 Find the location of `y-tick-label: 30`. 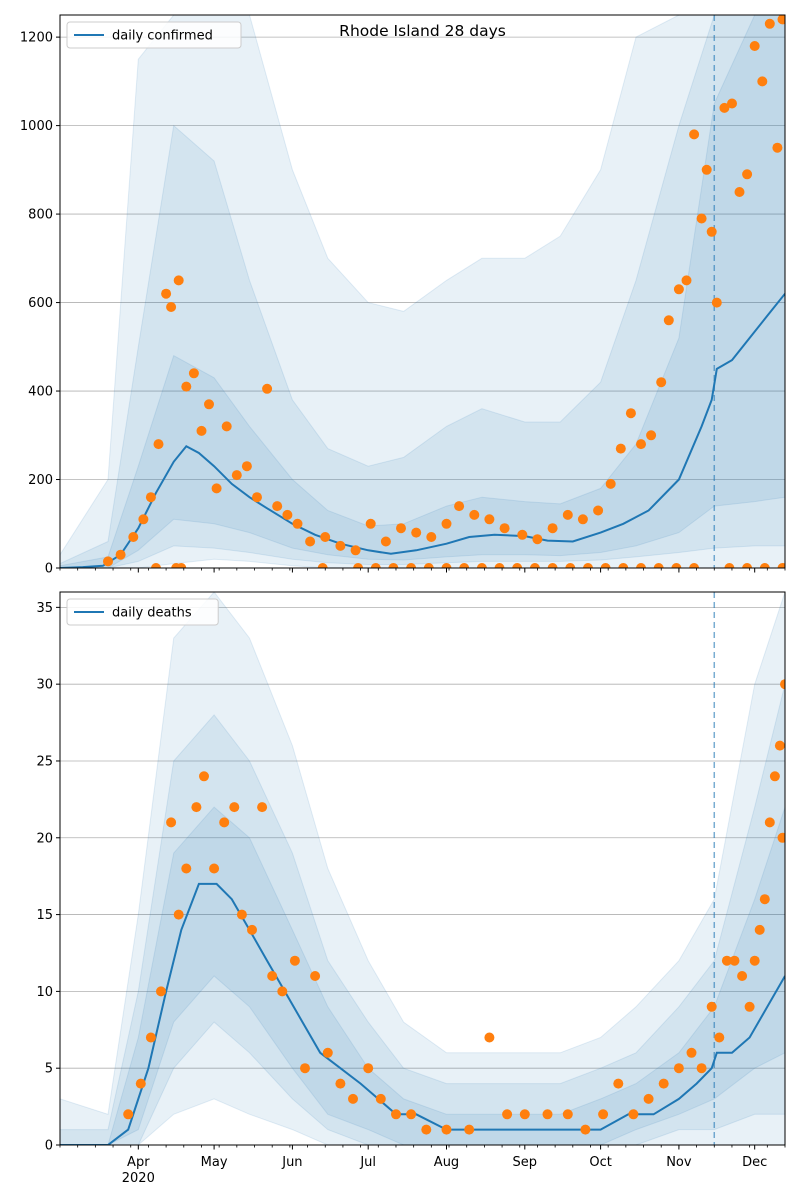

y-tick-label: 30 is located at coordinates (44, 685).